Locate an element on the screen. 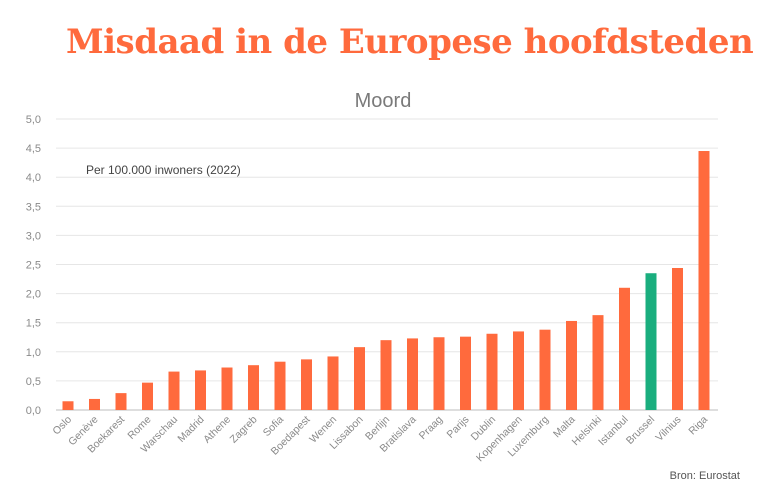 The height and width of the screenshot is (500, 758). bar-dublin is located at coordinates (492, 371).